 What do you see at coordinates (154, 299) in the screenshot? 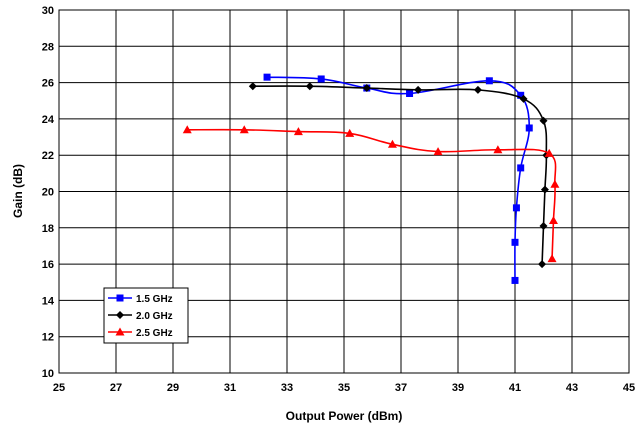
I see `legend-label: 1.5 GHz` at bounding box center [154, 299].